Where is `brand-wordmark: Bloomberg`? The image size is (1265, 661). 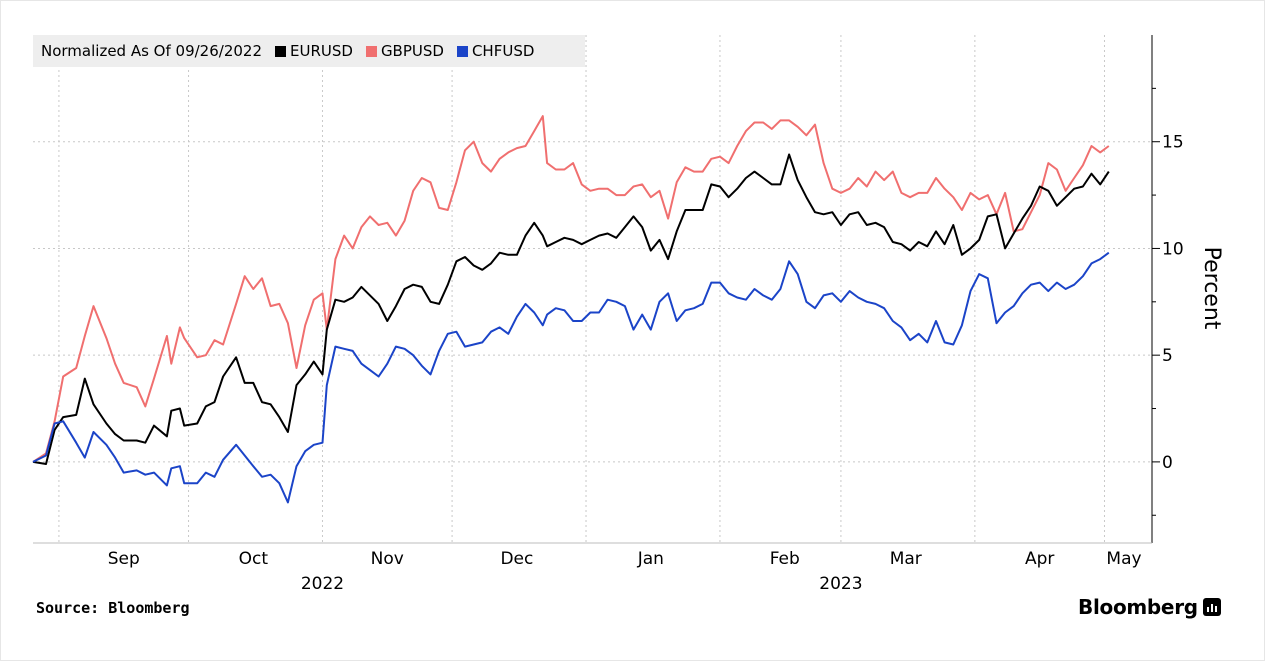
brand-wordmark: Bloomberg is located at coordinates (1138, 607).